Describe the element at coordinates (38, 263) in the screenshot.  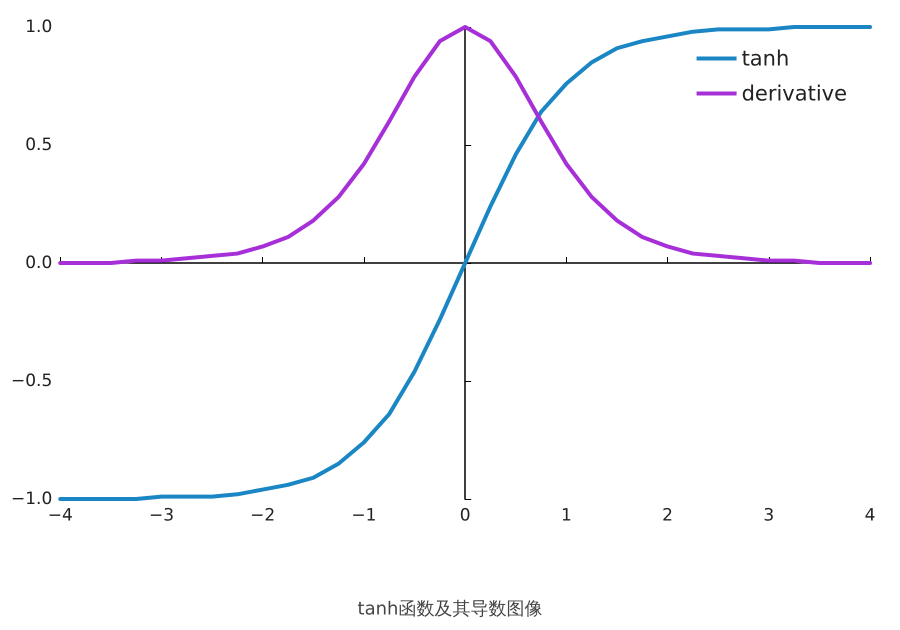
I see `y-tick-label: 0.0` at that location.